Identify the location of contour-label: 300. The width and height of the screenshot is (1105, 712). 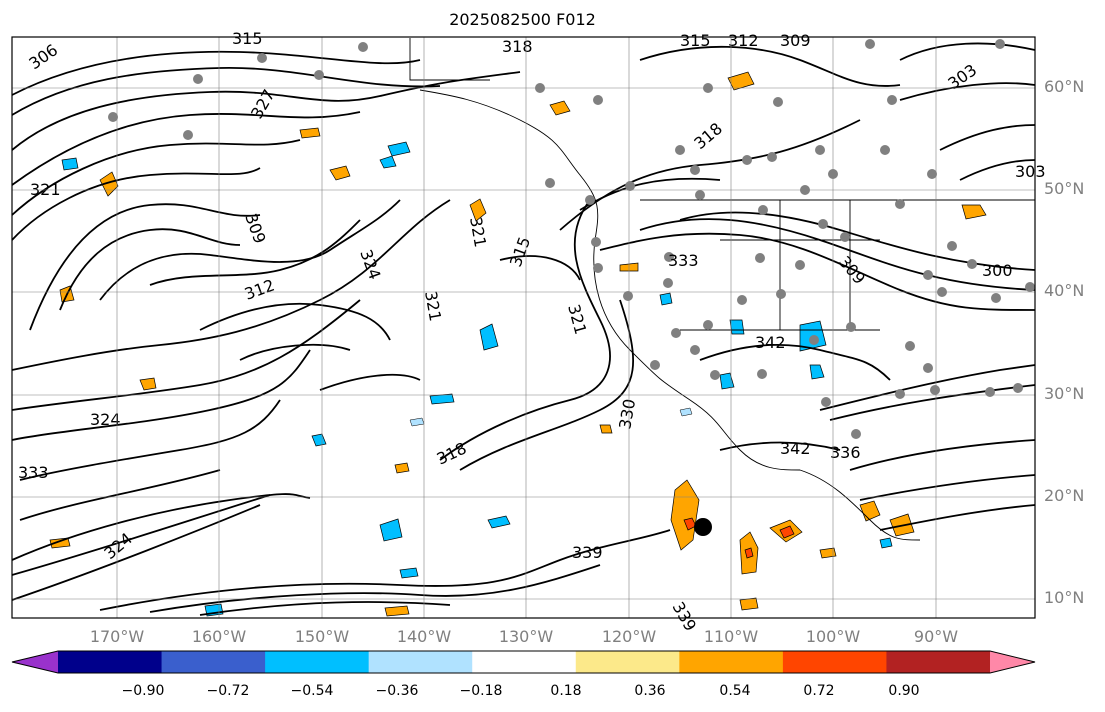
(997, 270).